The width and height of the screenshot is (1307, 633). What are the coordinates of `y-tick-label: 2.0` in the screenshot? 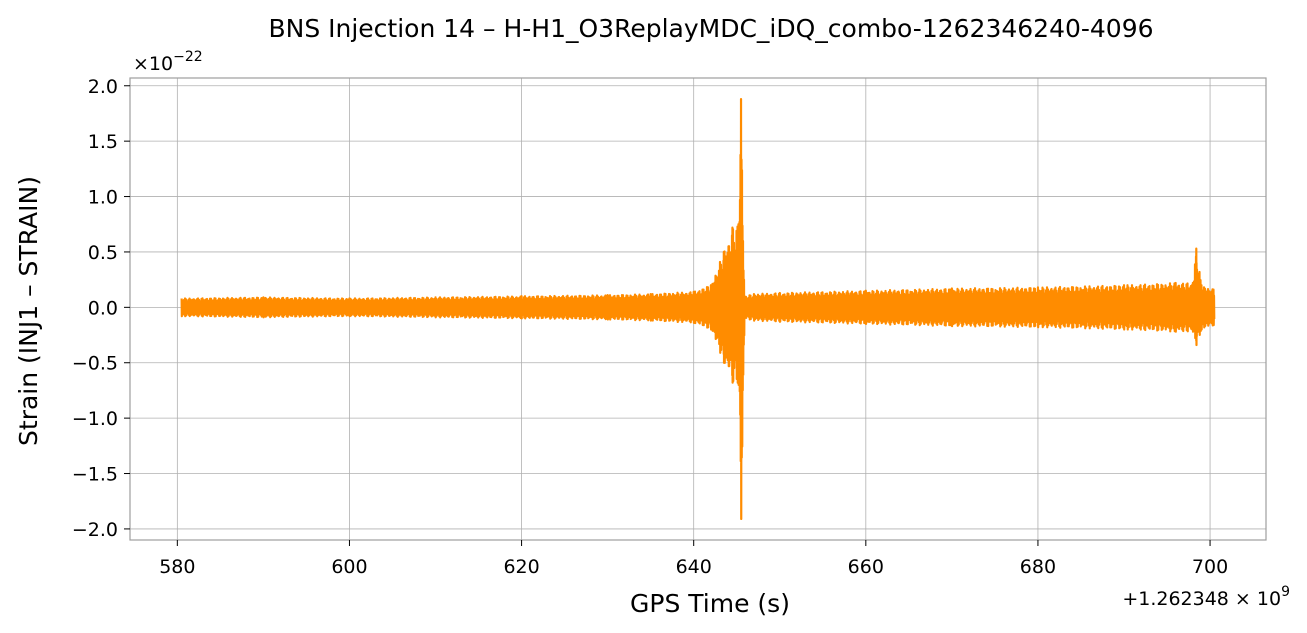 It's located at (103, 87).